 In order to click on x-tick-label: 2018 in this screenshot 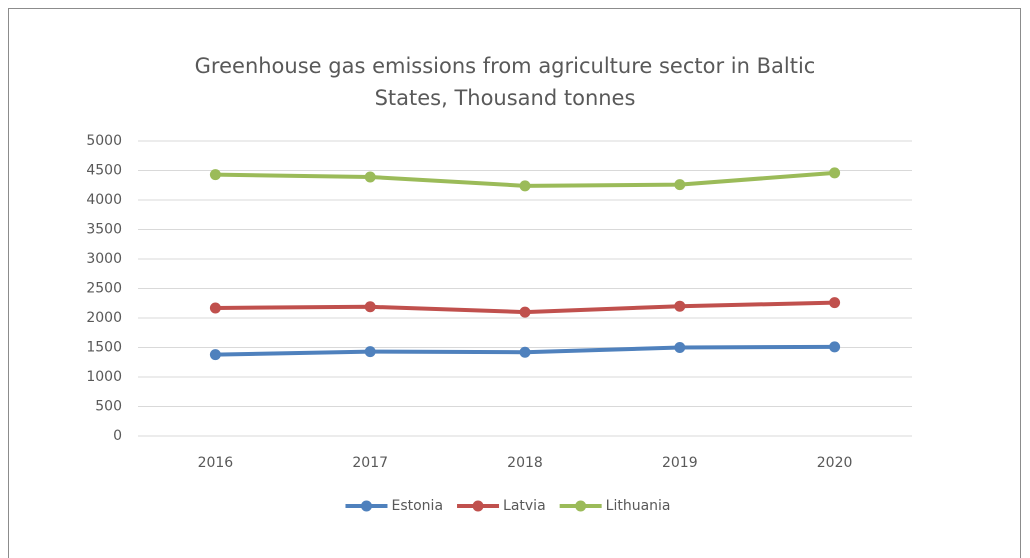, I will do `click(525, 463)`.